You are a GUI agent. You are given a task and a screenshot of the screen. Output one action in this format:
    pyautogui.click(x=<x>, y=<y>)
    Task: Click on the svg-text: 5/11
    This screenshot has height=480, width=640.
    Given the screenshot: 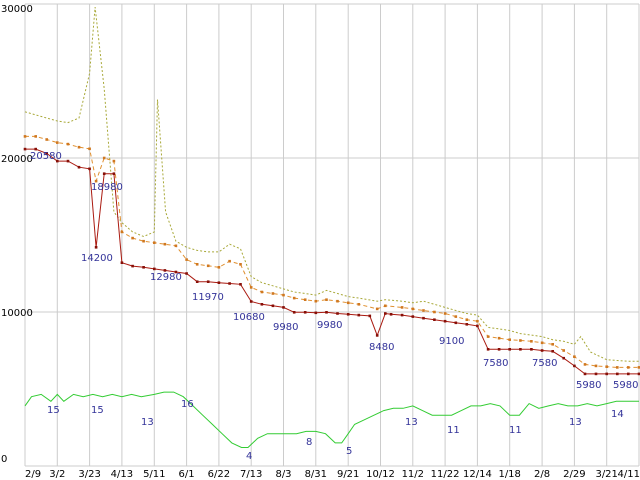 What is the action you would take?
    pyautogui.click(x=154, y=474)
    